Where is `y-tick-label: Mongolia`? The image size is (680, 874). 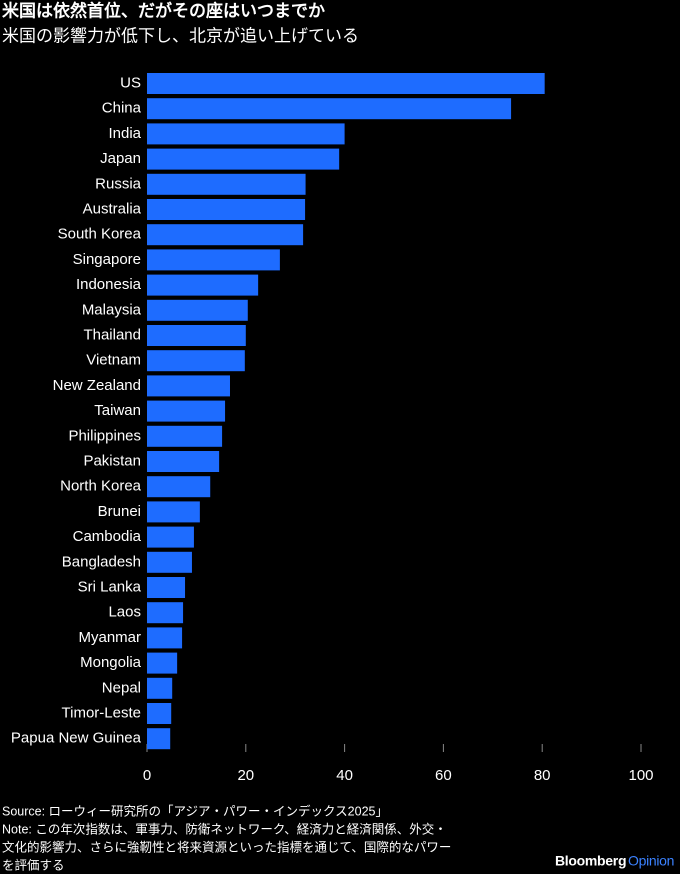
y-tick-label: Mongolia is located at coordinates (111, 662).